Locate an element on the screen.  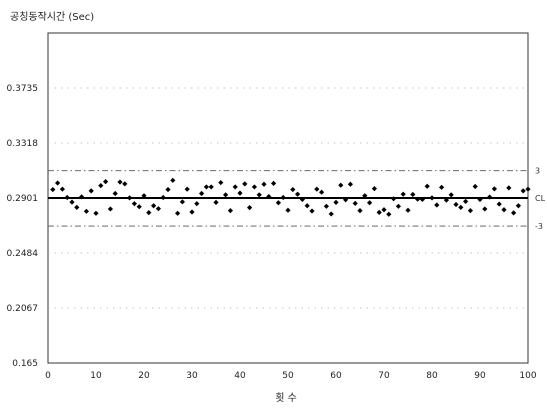
reference-label: -3 is located at coordinates (539, 226).